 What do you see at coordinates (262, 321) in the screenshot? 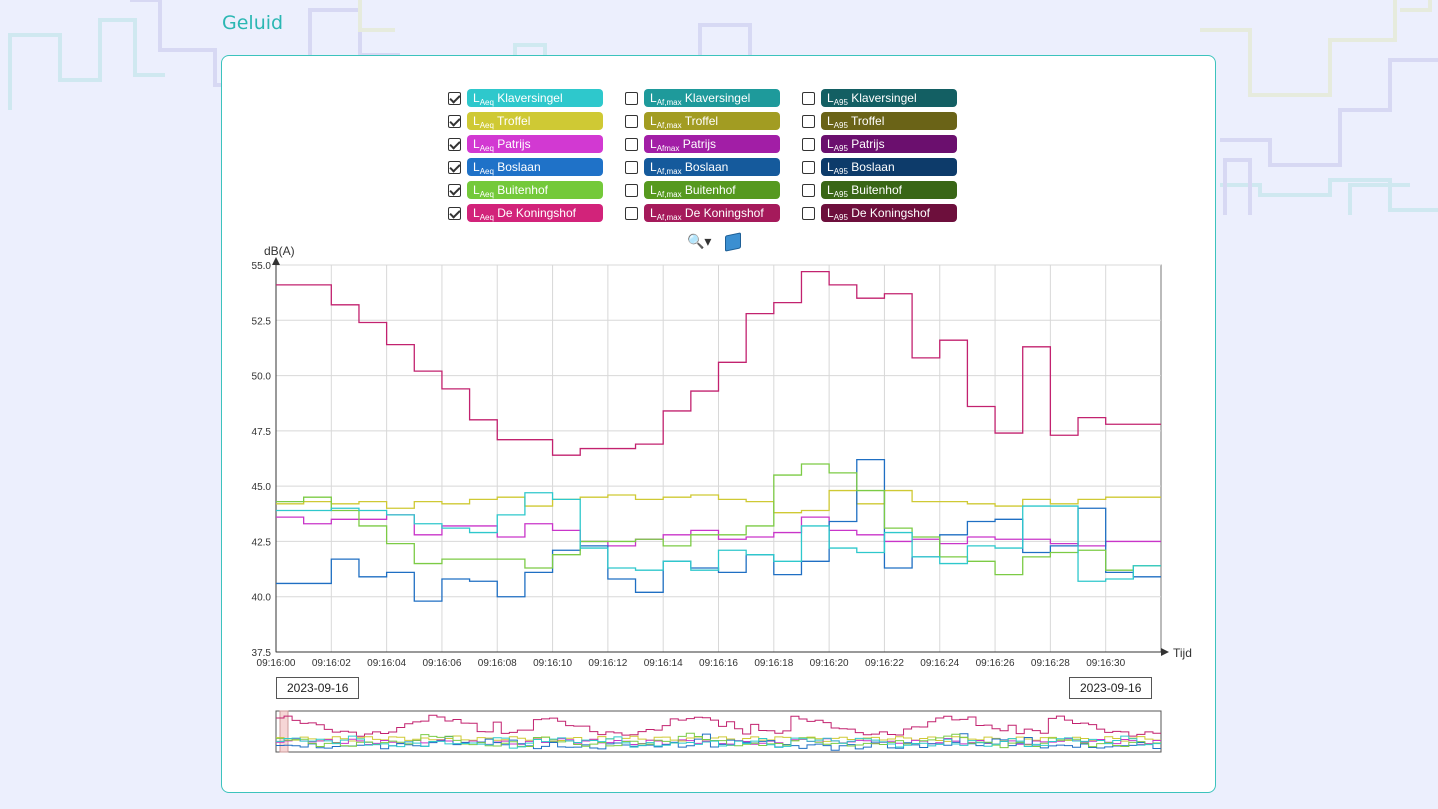
I see `y-tick-label: 52.5` at bounding box center [262, 321].